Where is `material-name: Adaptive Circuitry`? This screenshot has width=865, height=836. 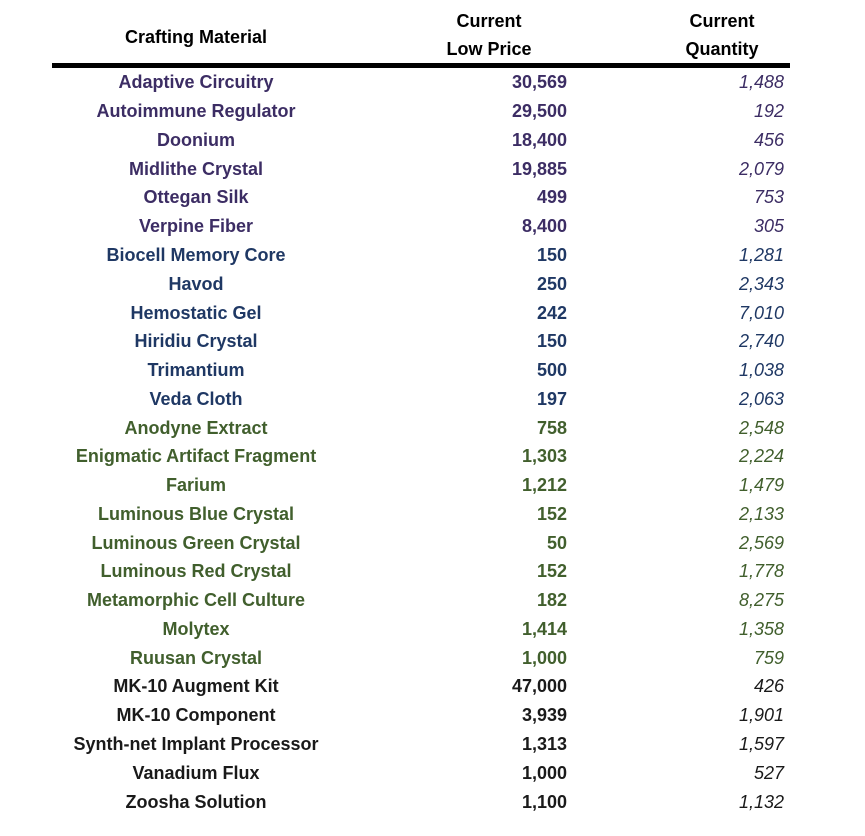
material-name: Adaptive Circuitry is located at coordinates (196, 82).